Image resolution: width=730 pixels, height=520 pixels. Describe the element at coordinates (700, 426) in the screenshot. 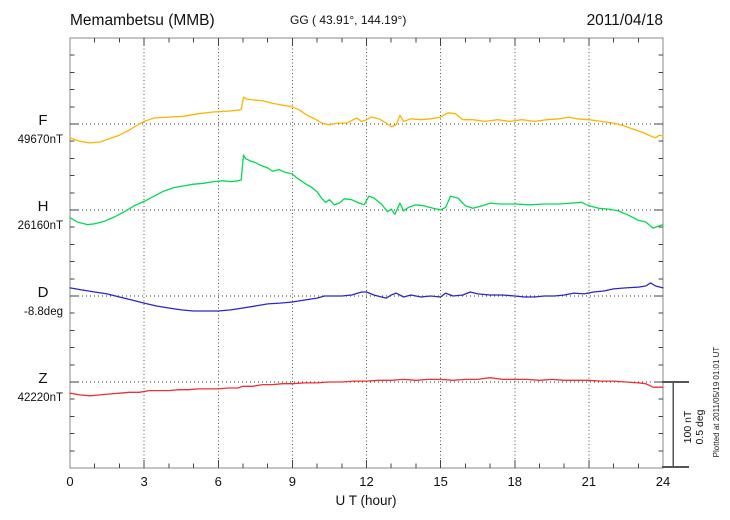

I see `scalebar-label-deg: 0.5 deg` at that location.